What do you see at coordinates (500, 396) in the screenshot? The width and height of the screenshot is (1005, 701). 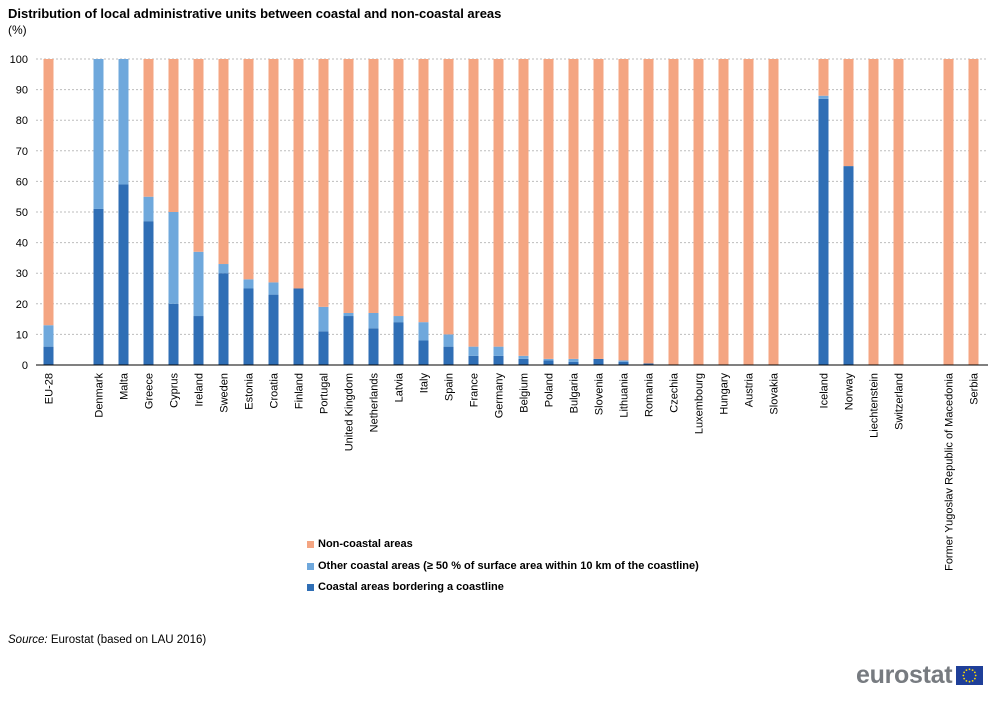 I see `x-tick-label: Germany` at bounding box center [500, 396].